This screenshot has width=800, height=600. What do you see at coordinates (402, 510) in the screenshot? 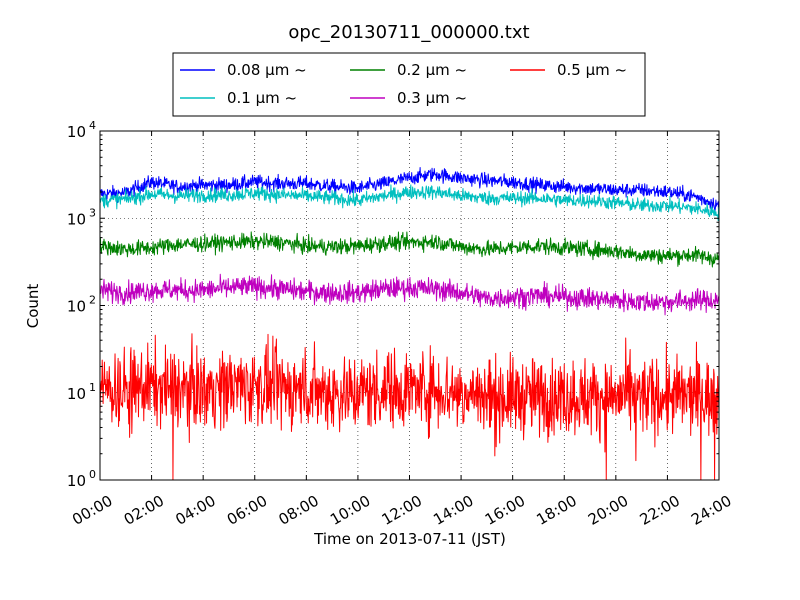
I see `x-tick-label: 12:00` at bounding box center [402, 510].